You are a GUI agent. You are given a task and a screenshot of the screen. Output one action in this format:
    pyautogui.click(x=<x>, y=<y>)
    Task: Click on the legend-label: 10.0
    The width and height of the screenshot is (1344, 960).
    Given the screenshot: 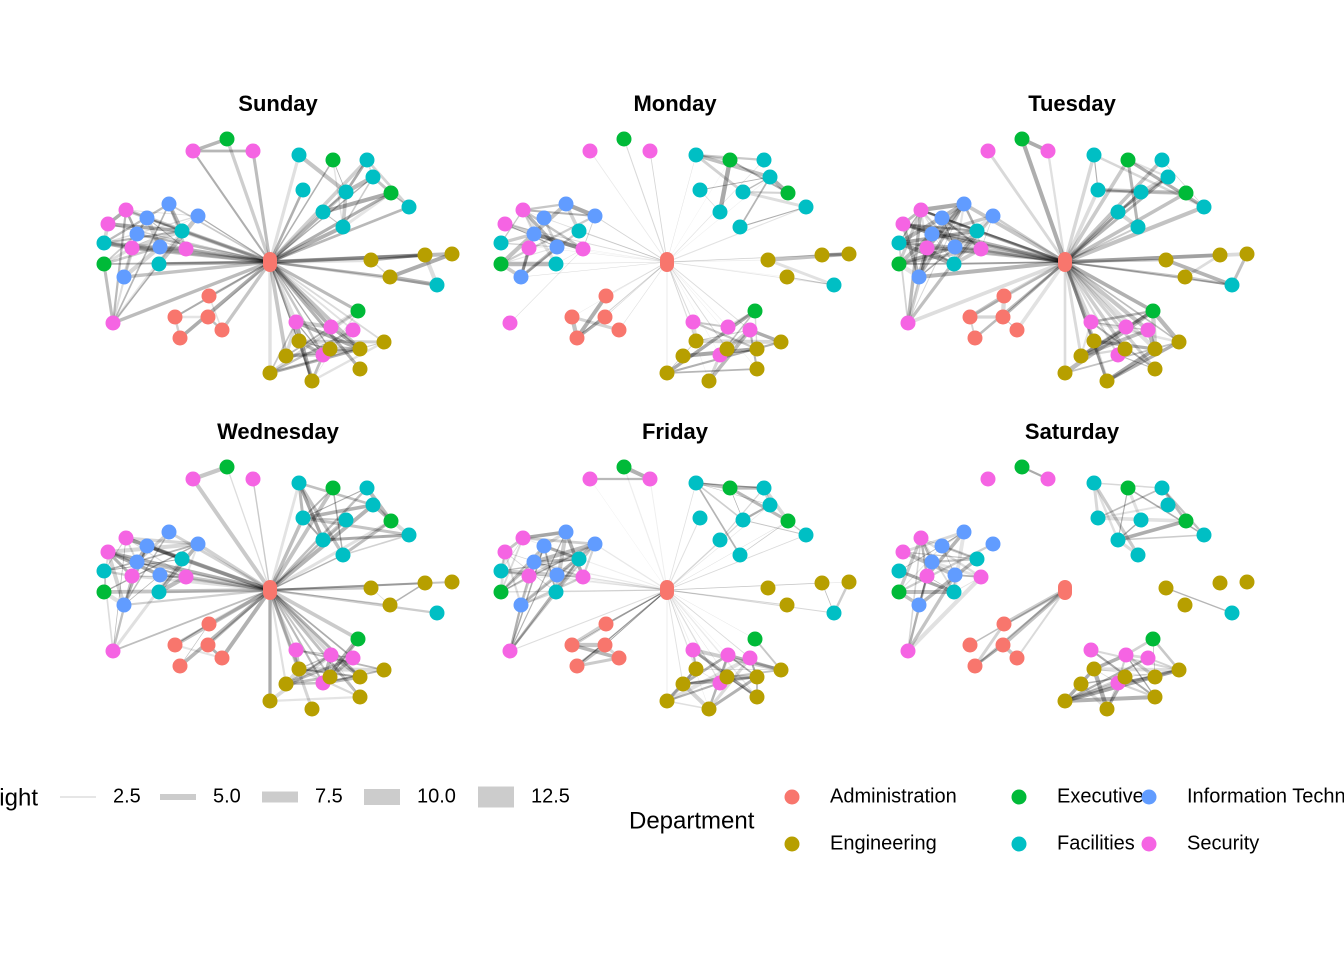 What is the action you would take?
    pyautogui.click(x=436, y=796)
    